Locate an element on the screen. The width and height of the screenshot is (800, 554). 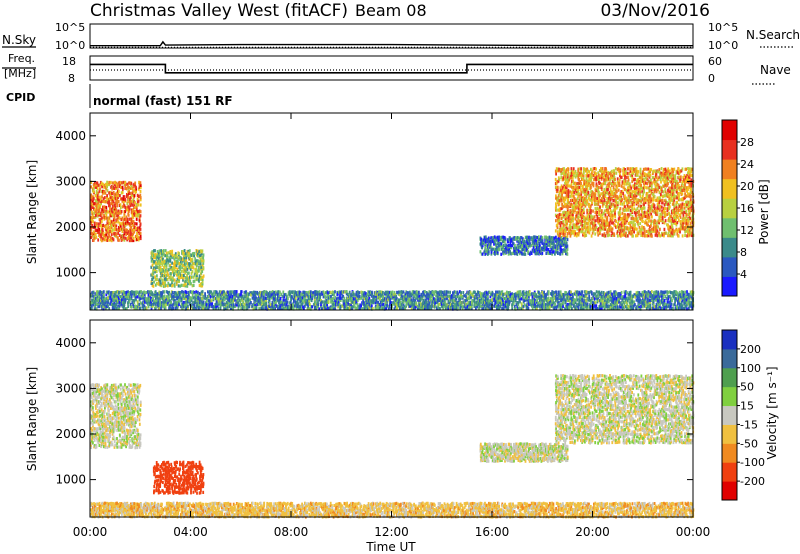
noise-tick-right-top: 10^5 is located at coordinates (723, 27).